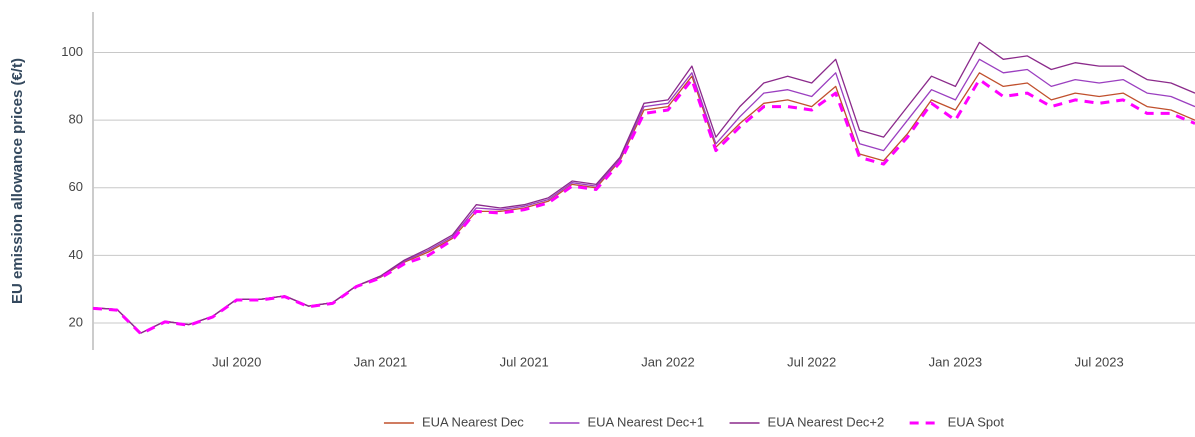 This screenshot has height=437, width=1195. I want to click on legend-label: EUA Spot, so click(976, 421).